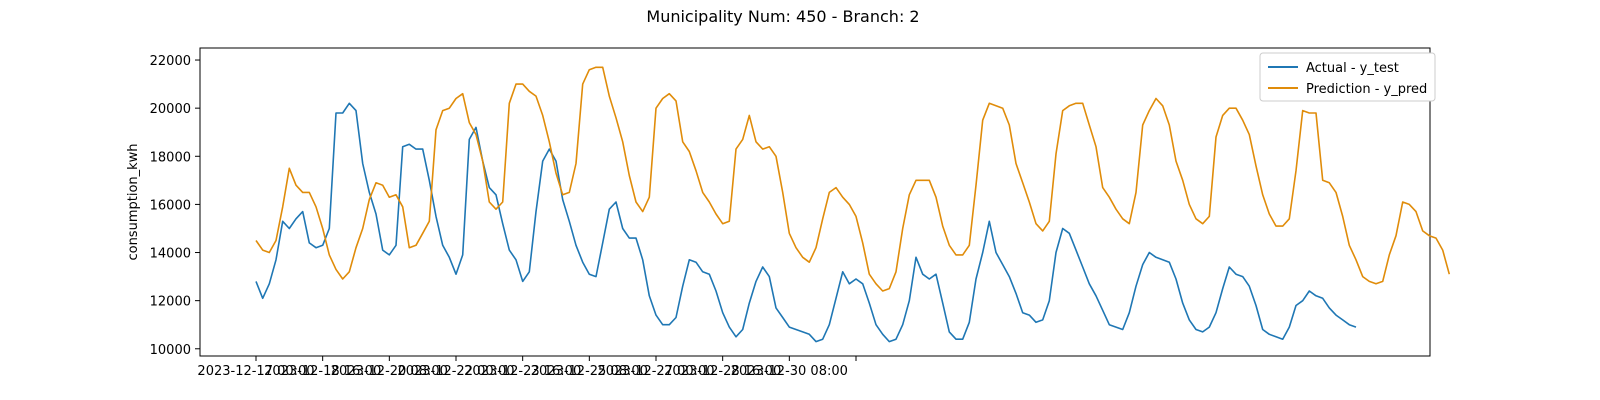 This screenshot has width=1600, height=400. I want to click on y-tick-label: 10000, so click(170, 350).